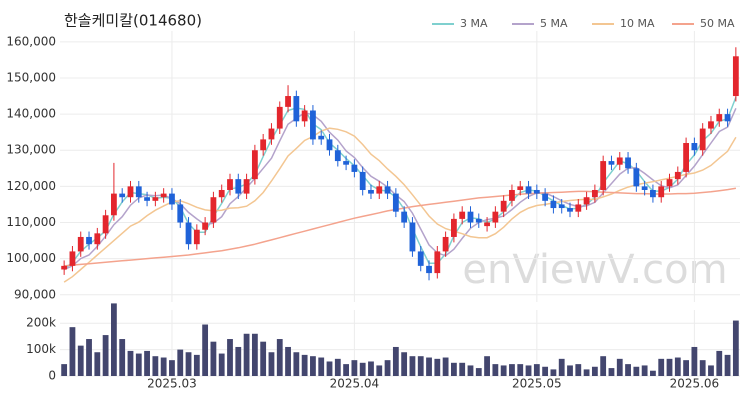 Image resolution: width=750 pixels, height=400 pixels. What do you see at coordinates (637, 23) in the screenshot?
I see `legend-label: 10 MA` at bounding box center [637, 23].